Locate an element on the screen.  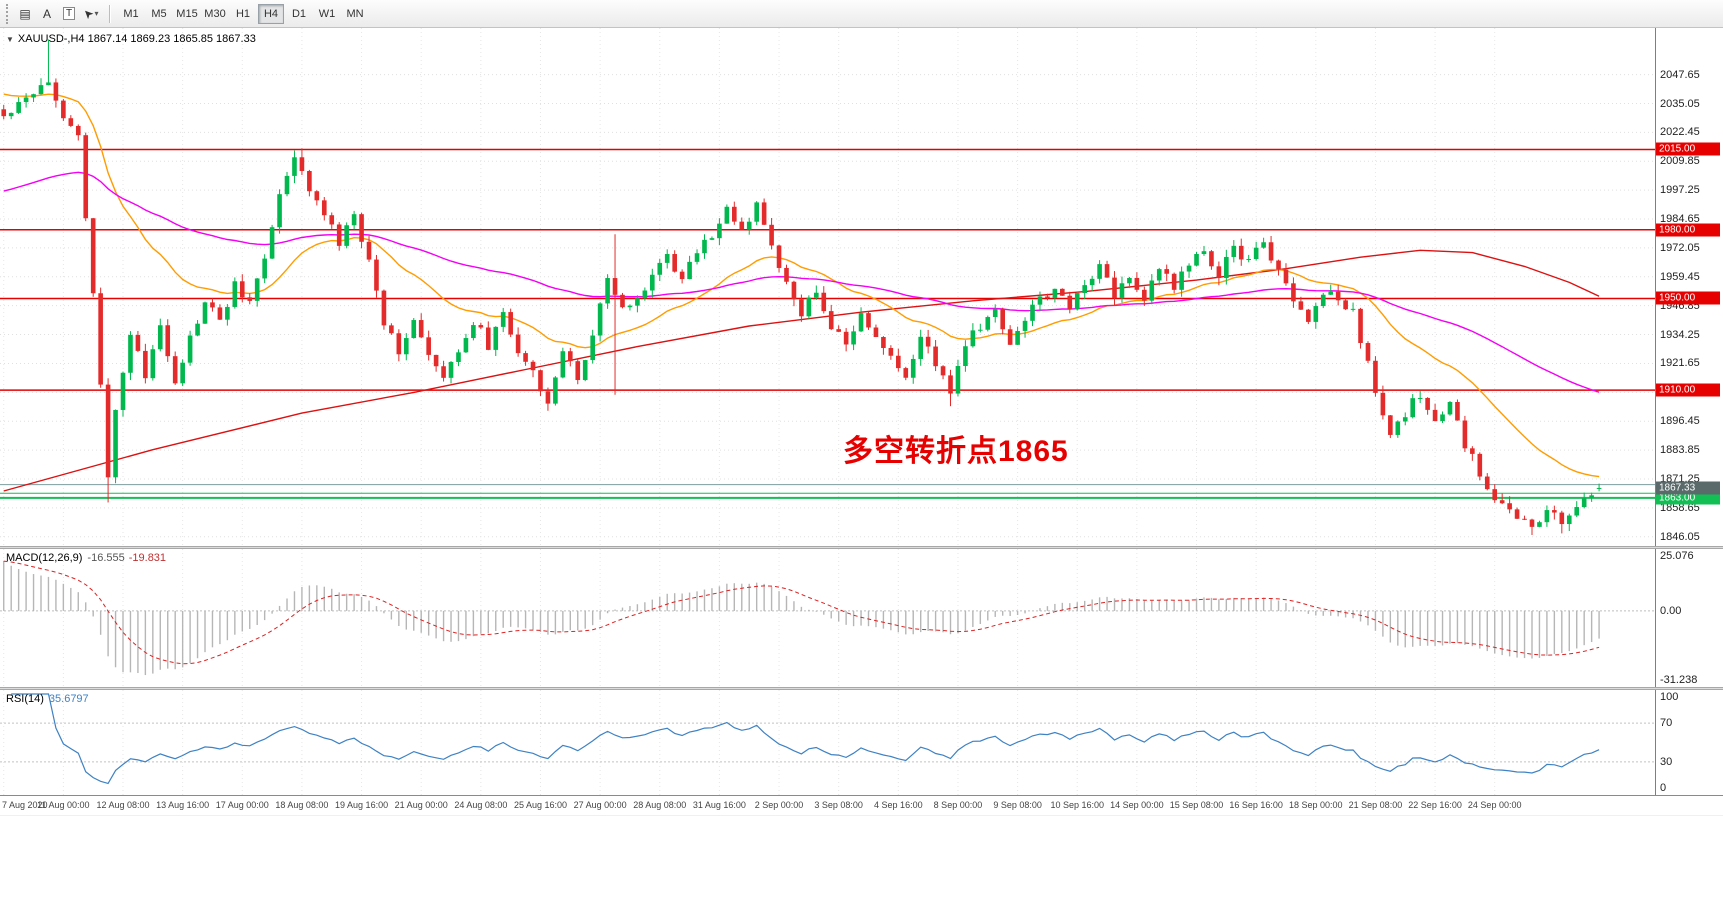
pointer-tool-icon: ➤ ▾ is located at coordinates (89, 13).